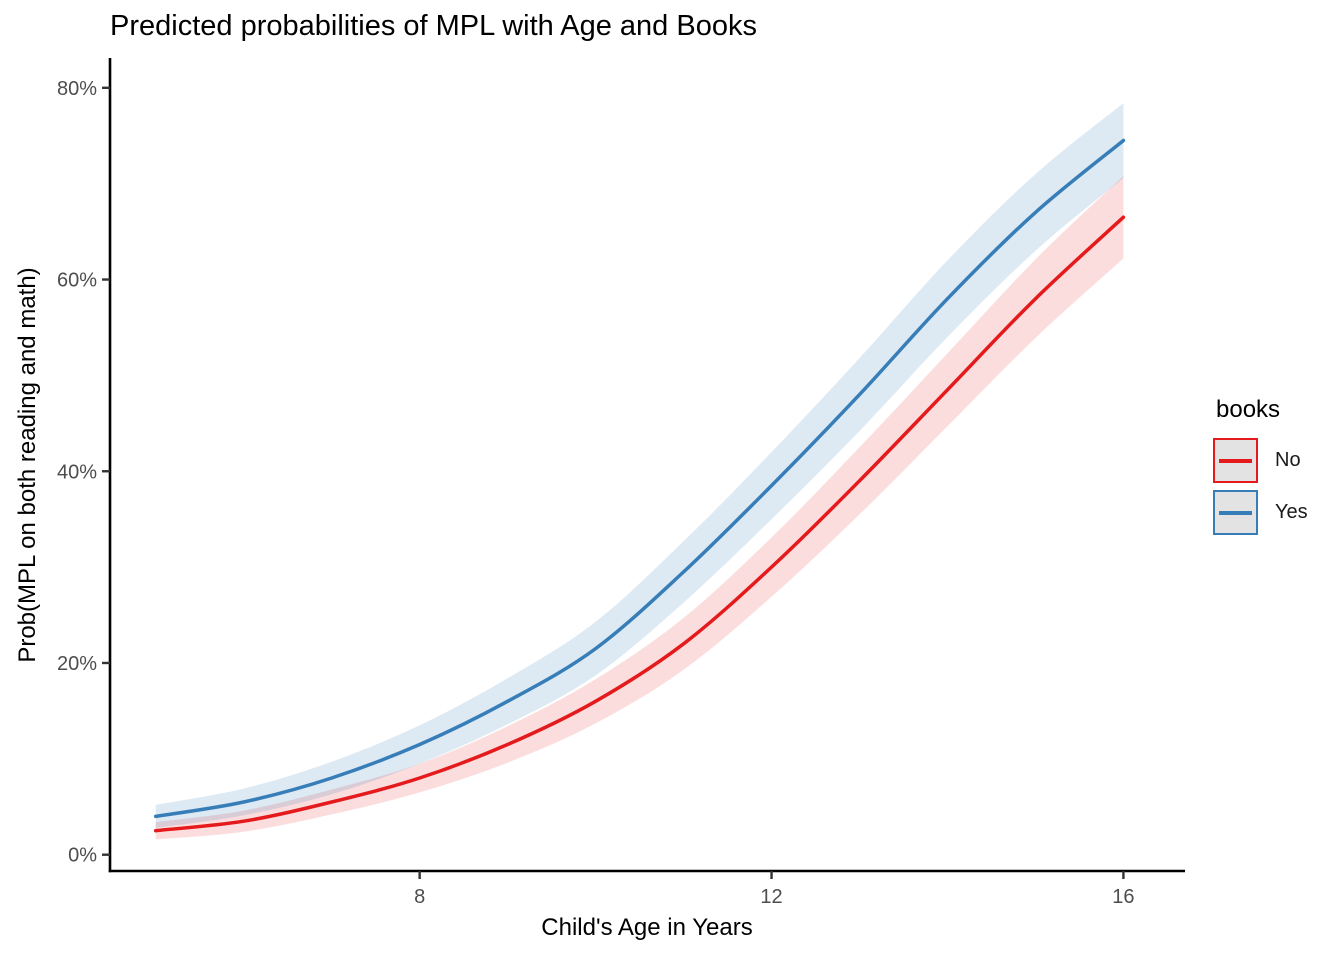 The image size is (1344, 960). I want to click on y-tick-label: 20%, so click(77, 664).